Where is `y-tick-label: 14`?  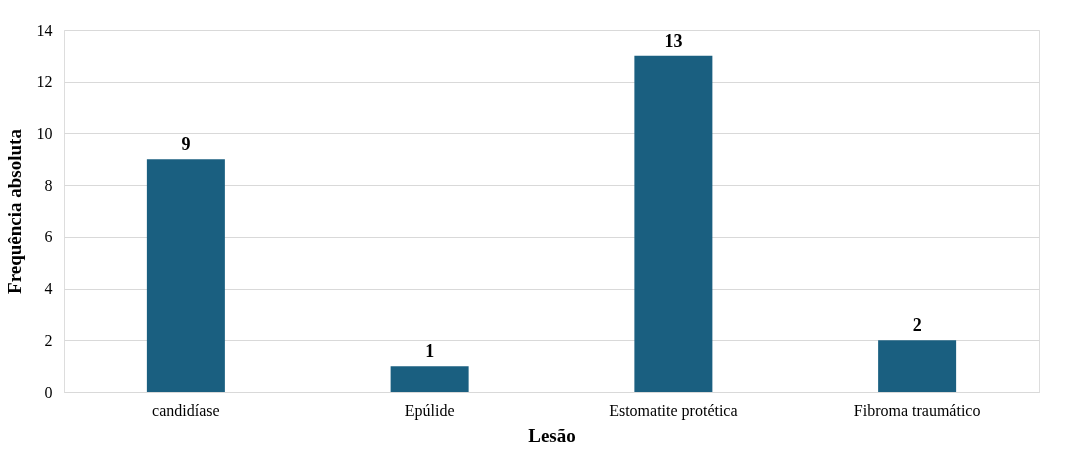
y-tick-label: 14 is located at coordinates (44, 30).